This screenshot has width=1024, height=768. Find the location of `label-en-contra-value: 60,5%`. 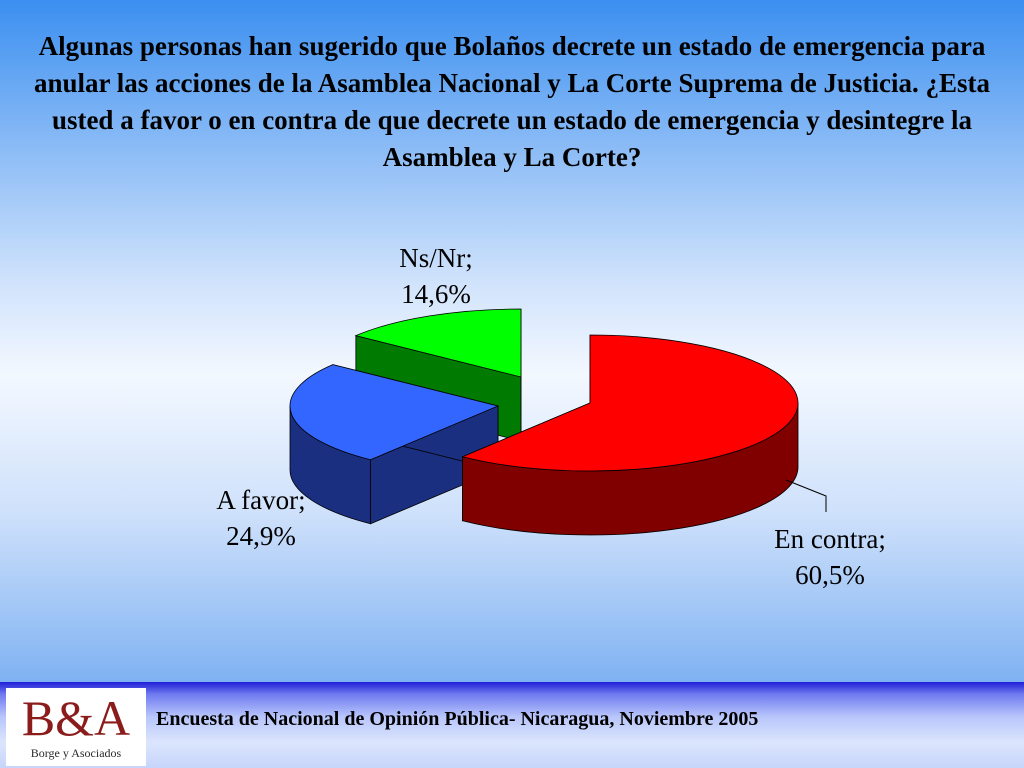

label-en-contra-value: 60,5% is located at coordinates (830, 575).